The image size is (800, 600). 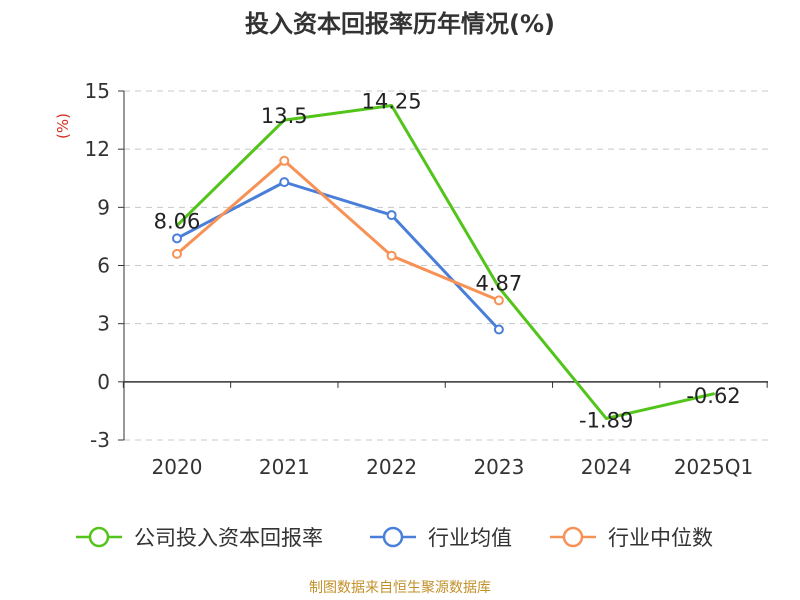 I want to click on legend-item-2: 行业中位数, so click(x=631, y=538).